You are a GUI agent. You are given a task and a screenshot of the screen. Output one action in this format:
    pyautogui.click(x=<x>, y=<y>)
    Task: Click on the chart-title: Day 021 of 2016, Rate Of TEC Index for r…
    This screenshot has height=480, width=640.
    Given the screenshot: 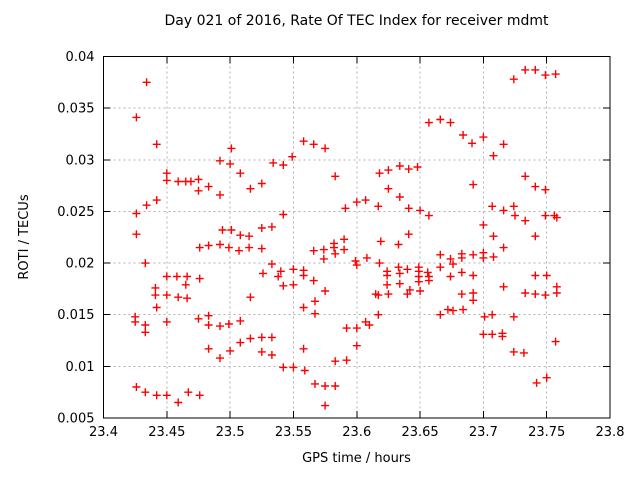 What is the action you would take?
    pyautogui.click(x=356, y=21)
    